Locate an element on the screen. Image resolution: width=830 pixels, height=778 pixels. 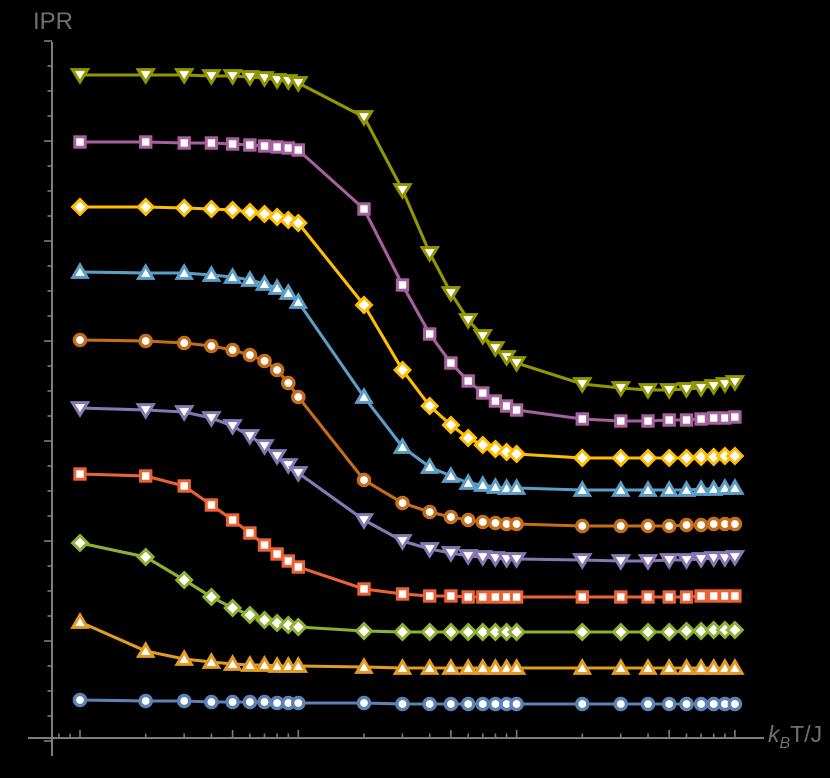
series-line-red-squares is located at coordinates (407, 535).